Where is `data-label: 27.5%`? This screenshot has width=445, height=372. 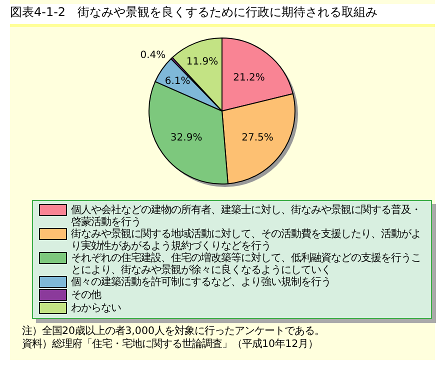 data-label: 27.5% is located at coordinates (258, 138).